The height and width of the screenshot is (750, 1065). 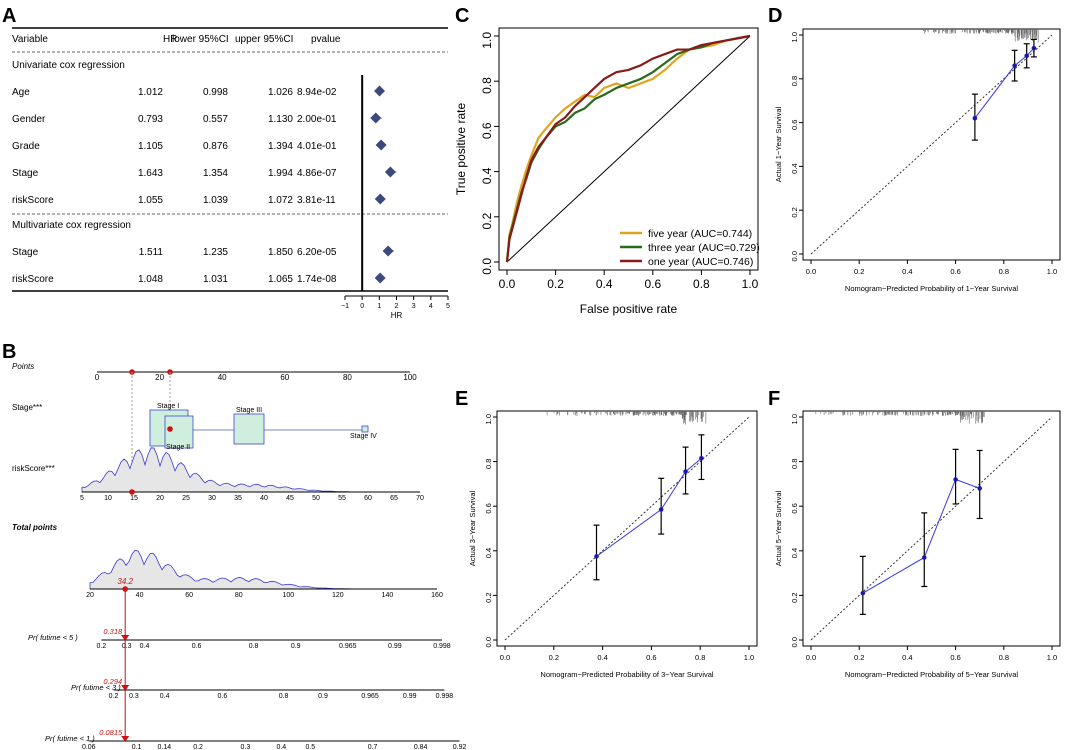 What do you see at coordinates (778, 528) in the screenshot?
I see `y-axis-label: Actual 5−Year Survival` at bounding box center [778, 528].